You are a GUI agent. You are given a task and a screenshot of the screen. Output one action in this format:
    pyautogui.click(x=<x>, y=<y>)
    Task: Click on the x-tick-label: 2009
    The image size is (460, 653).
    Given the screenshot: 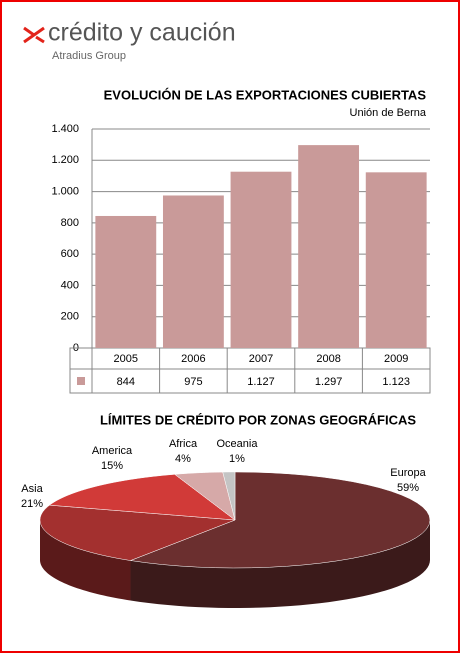 What is the action you would take?
    pyautogui.click(x=396, y=359)
    